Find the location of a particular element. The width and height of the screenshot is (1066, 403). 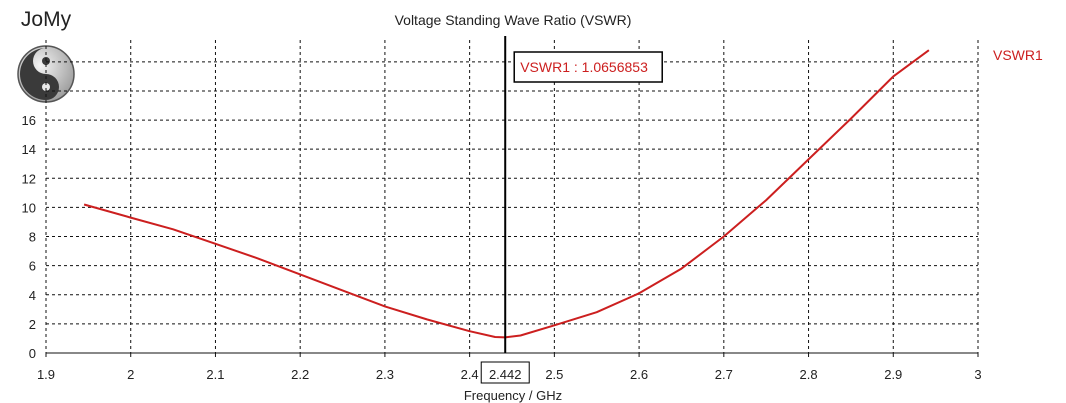

y-tick-label: 4 is located at coordinates (32, 295).